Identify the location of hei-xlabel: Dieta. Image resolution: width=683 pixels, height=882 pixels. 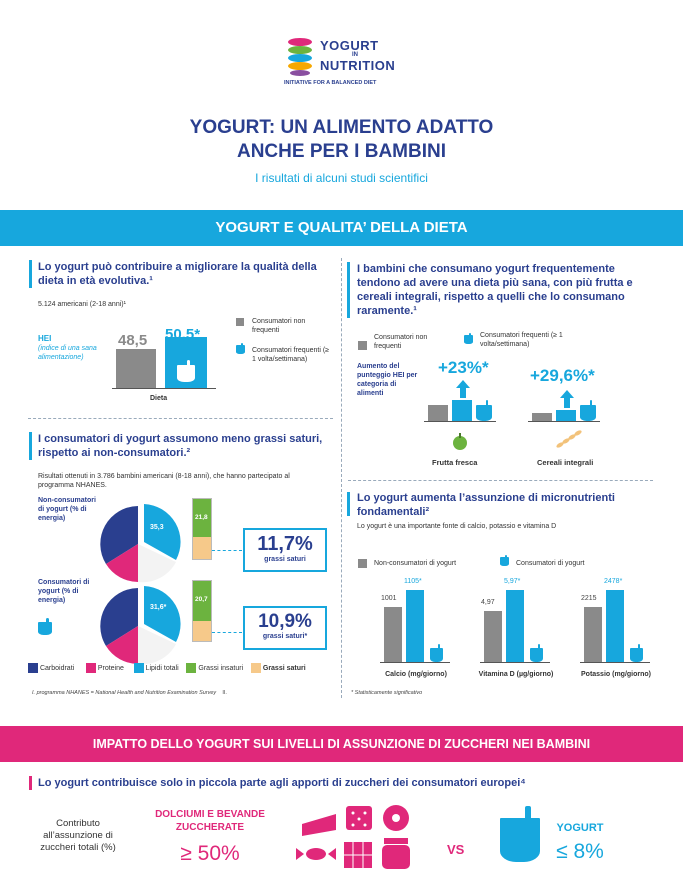
(159, 398).